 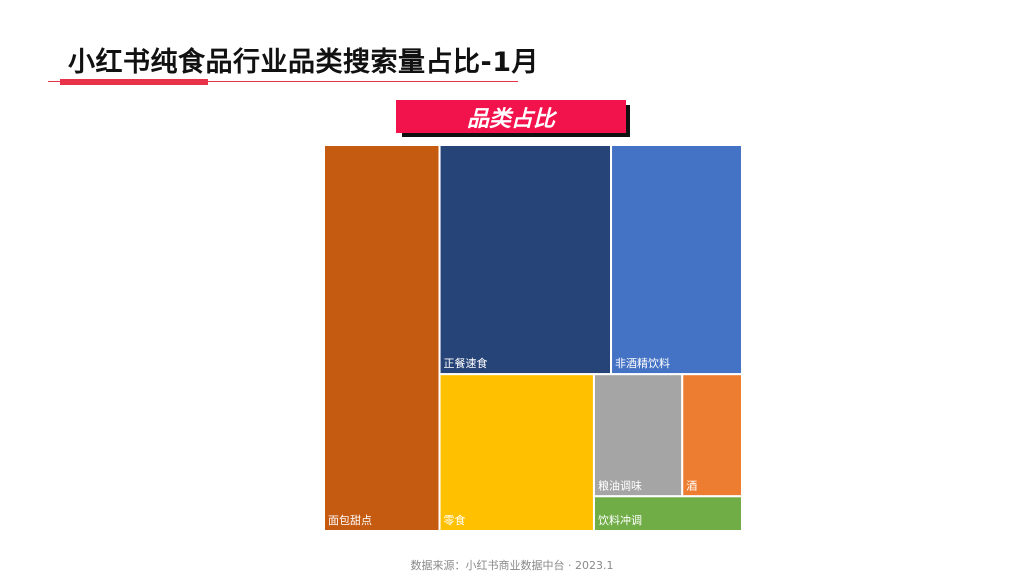 I want to click on treemap-label: 正餐速食, so click(x=466, y=363).